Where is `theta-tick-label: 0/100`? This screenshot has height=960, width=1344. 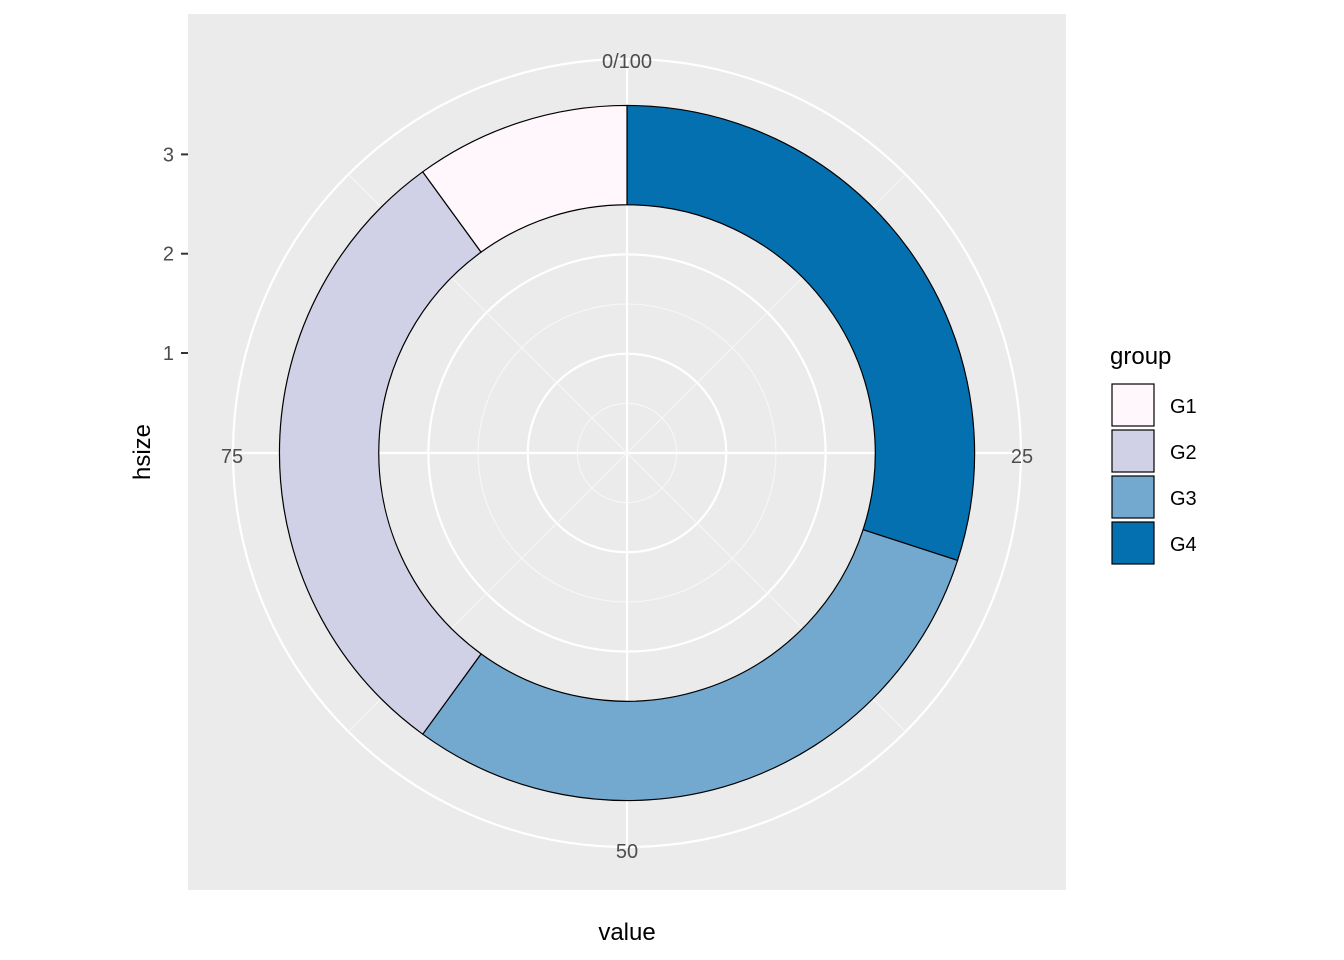
theta-tick-label: 0/100 is located at coordinates (627, 62).